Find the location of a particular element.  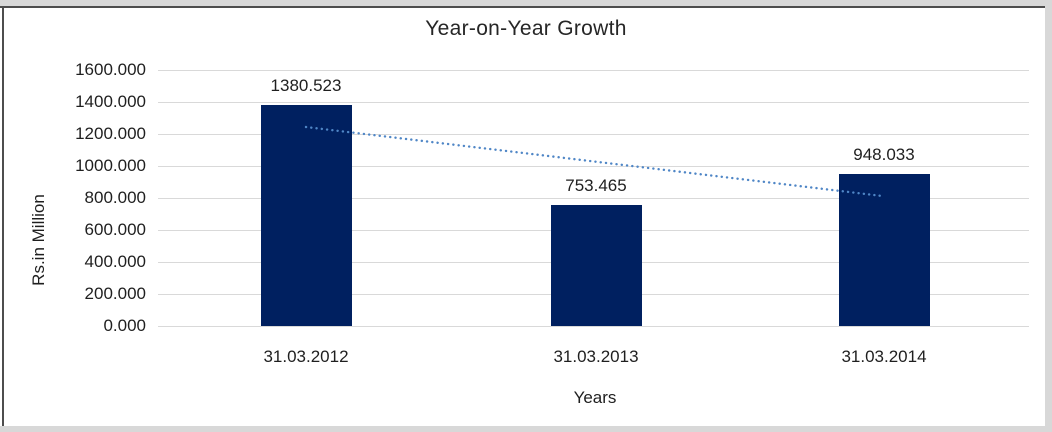

y-axis-tick-label: 0.000 is located at coordinates (124, 325).